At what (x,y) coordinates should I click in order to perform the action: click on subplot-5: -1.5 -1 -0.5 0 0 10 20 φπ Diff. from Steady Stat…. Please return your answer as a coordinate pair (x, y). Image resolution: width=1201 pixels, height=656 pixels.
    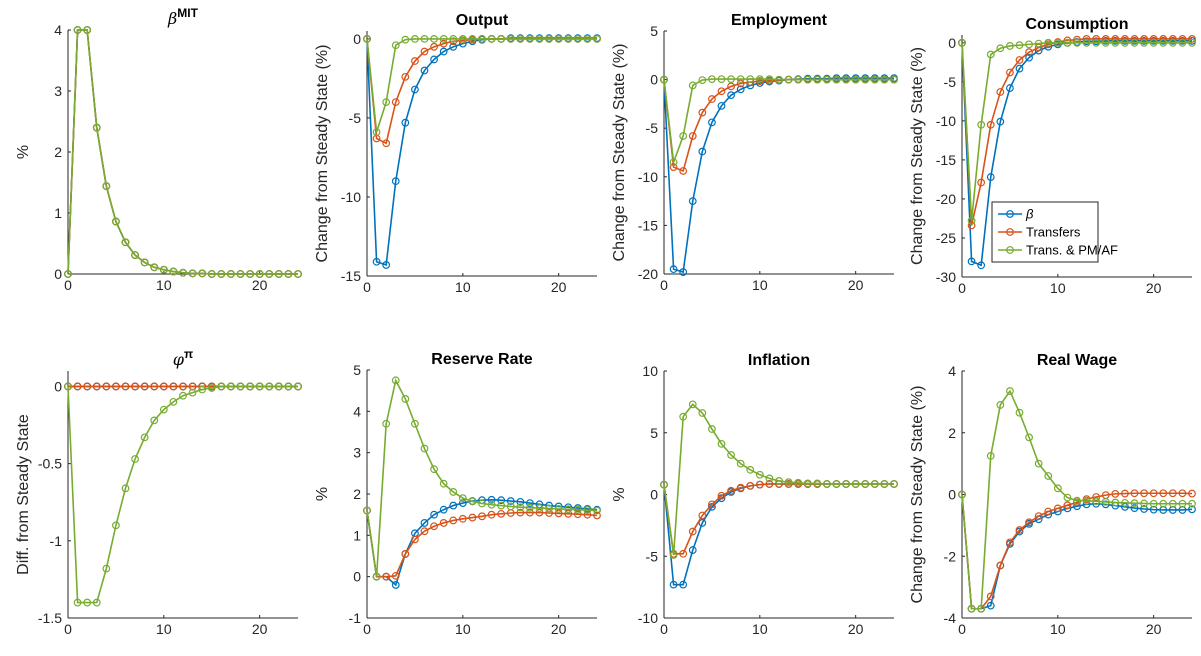
    Looking at the image, I should click on (158, 492).